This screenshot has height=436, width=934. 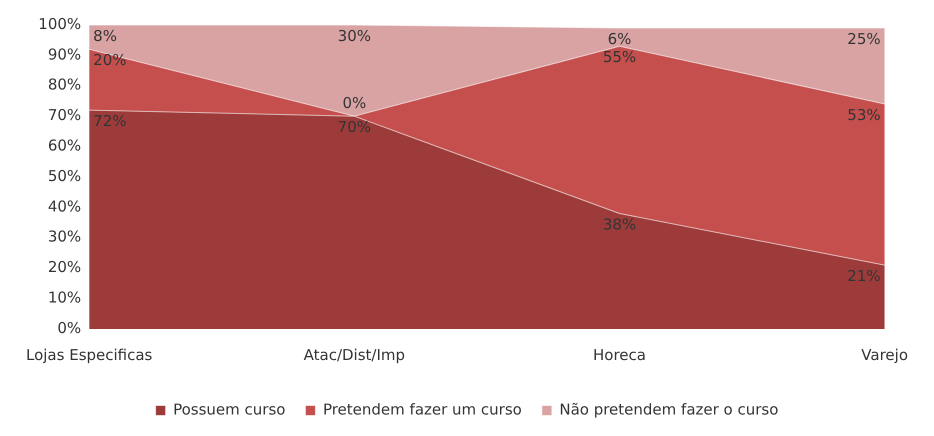 I want to click on x-tick-label: Lojas Especificas, so click(x=89, y=355).